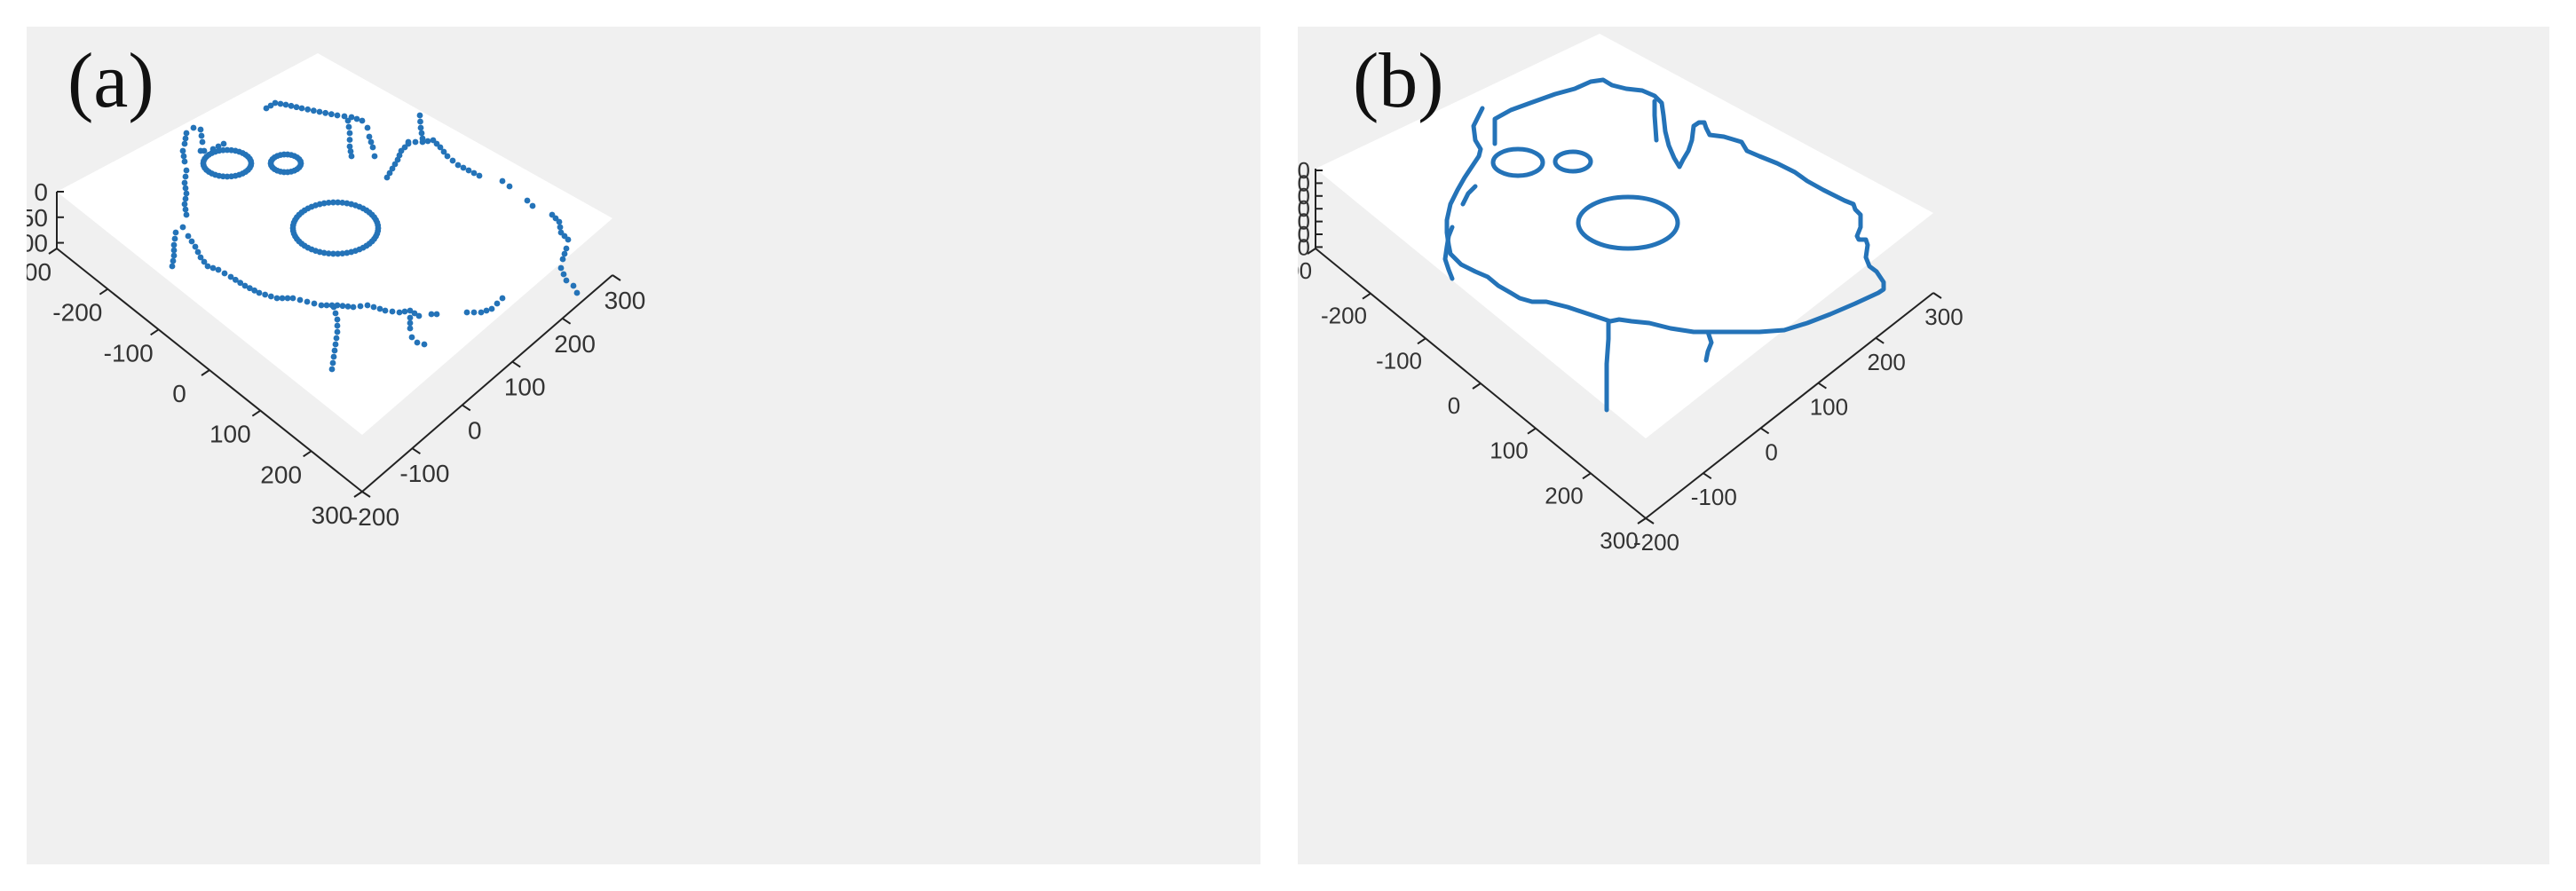 The image size is (2576, 891). I want to click on z-tick-label: -120, so click(1304, 234).